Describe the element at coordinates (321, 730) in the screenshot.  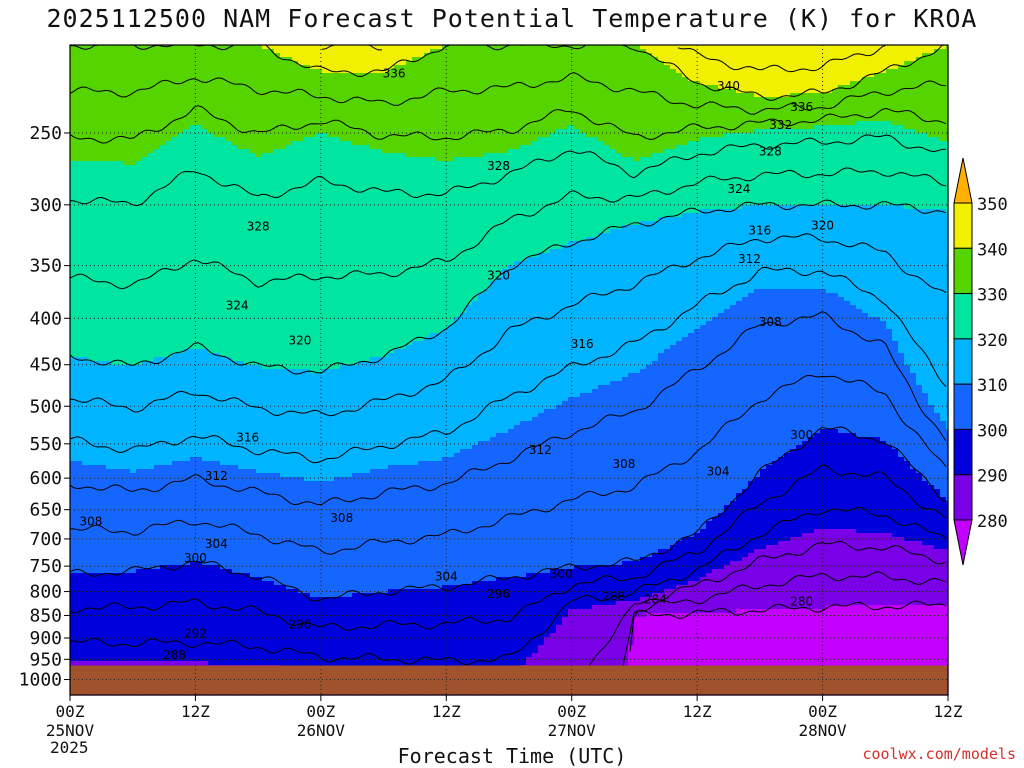
I see `x-tick-date-label: 26NOV` at that location.